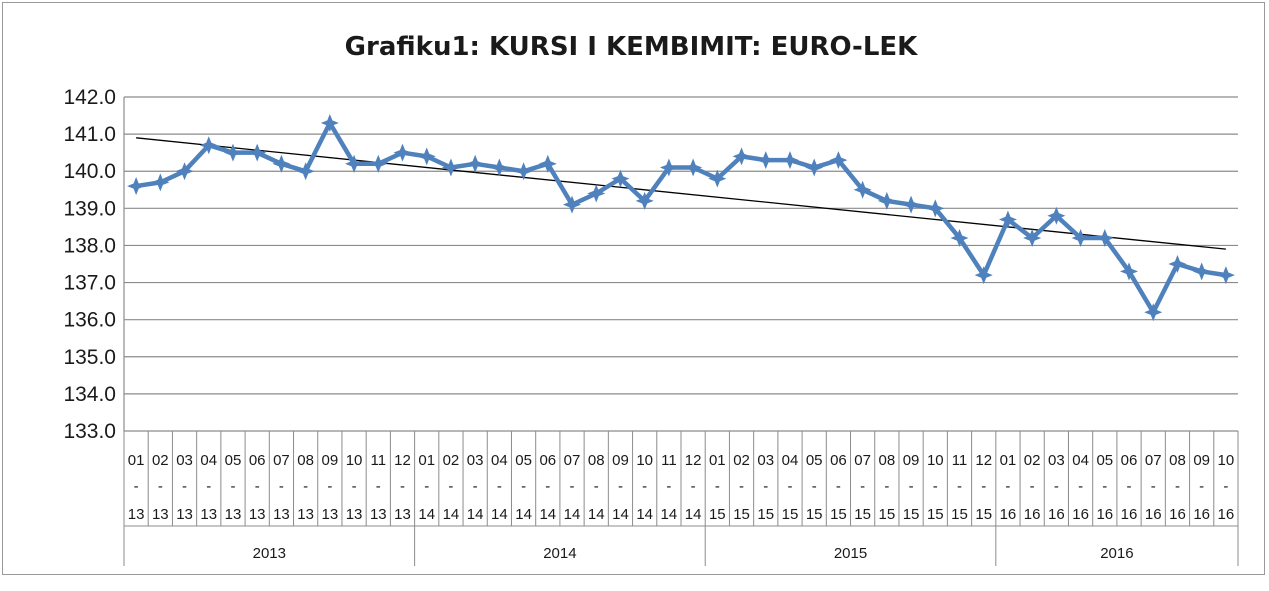 The image size is (1269, 591). Describe the element at coordinates (523, 460) in the screenshot. I see `x-tick-month: 05` at that location.